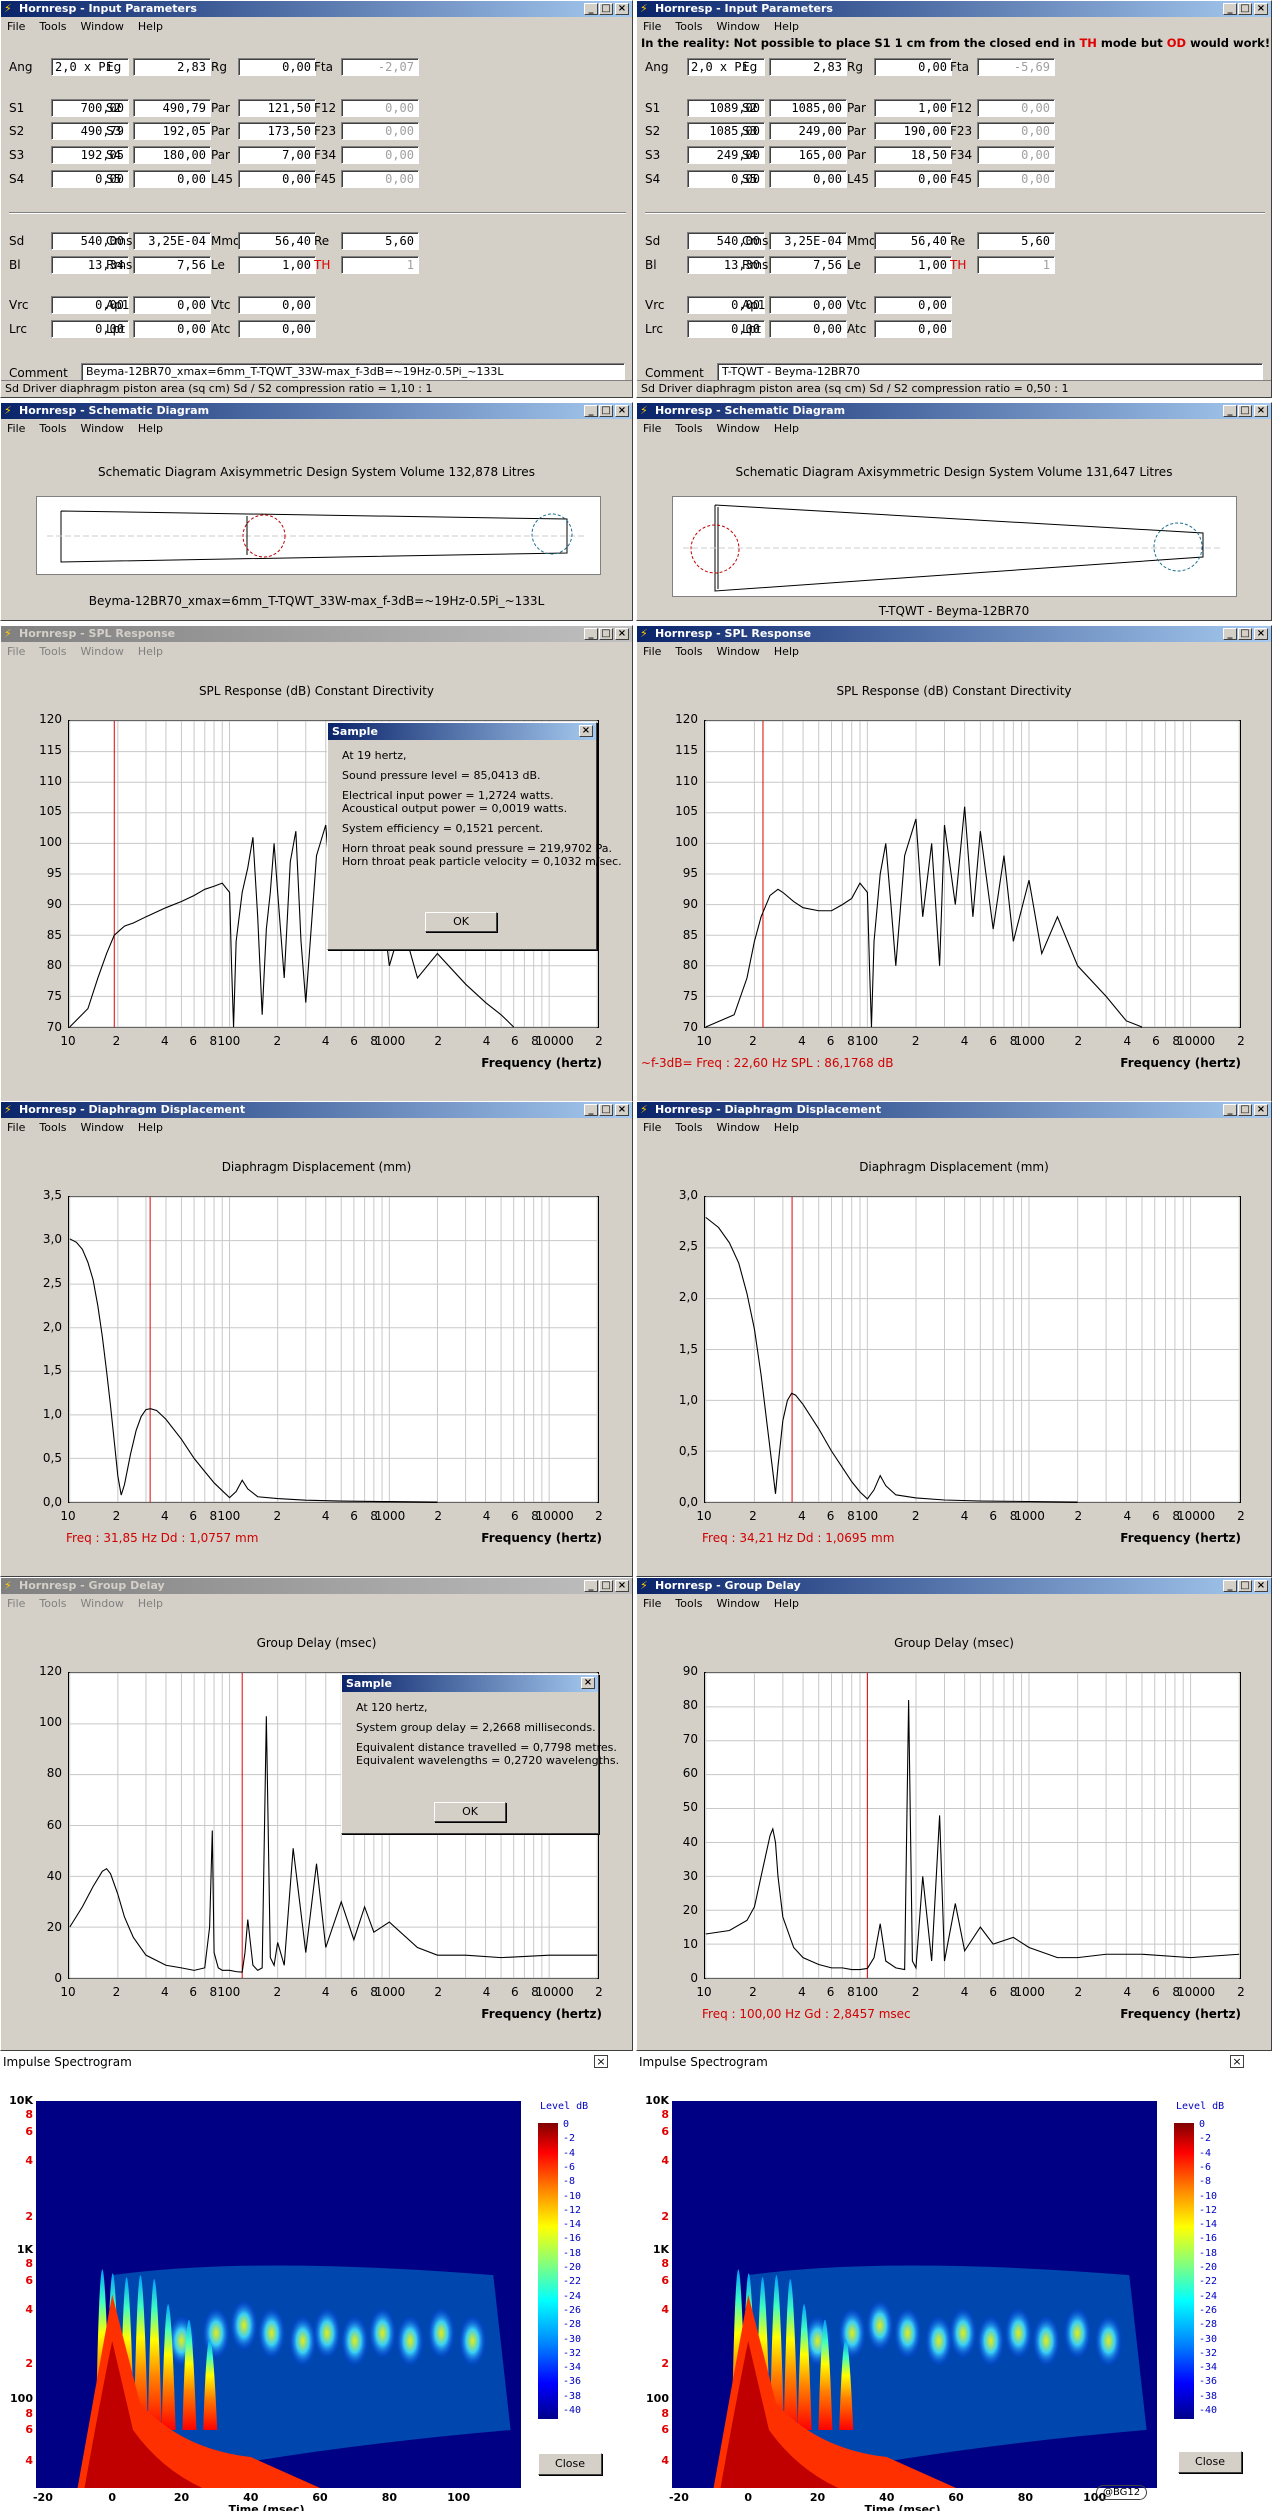 The width and height of the screenshot is (1272, 2511). I want to click on param-field: 56,40, so click(913, 241).